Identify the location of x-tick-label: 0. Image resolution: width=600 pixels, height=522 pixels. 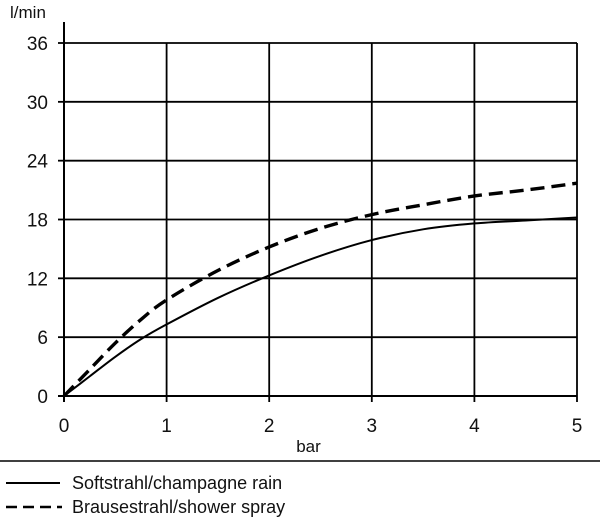
(64, 426).